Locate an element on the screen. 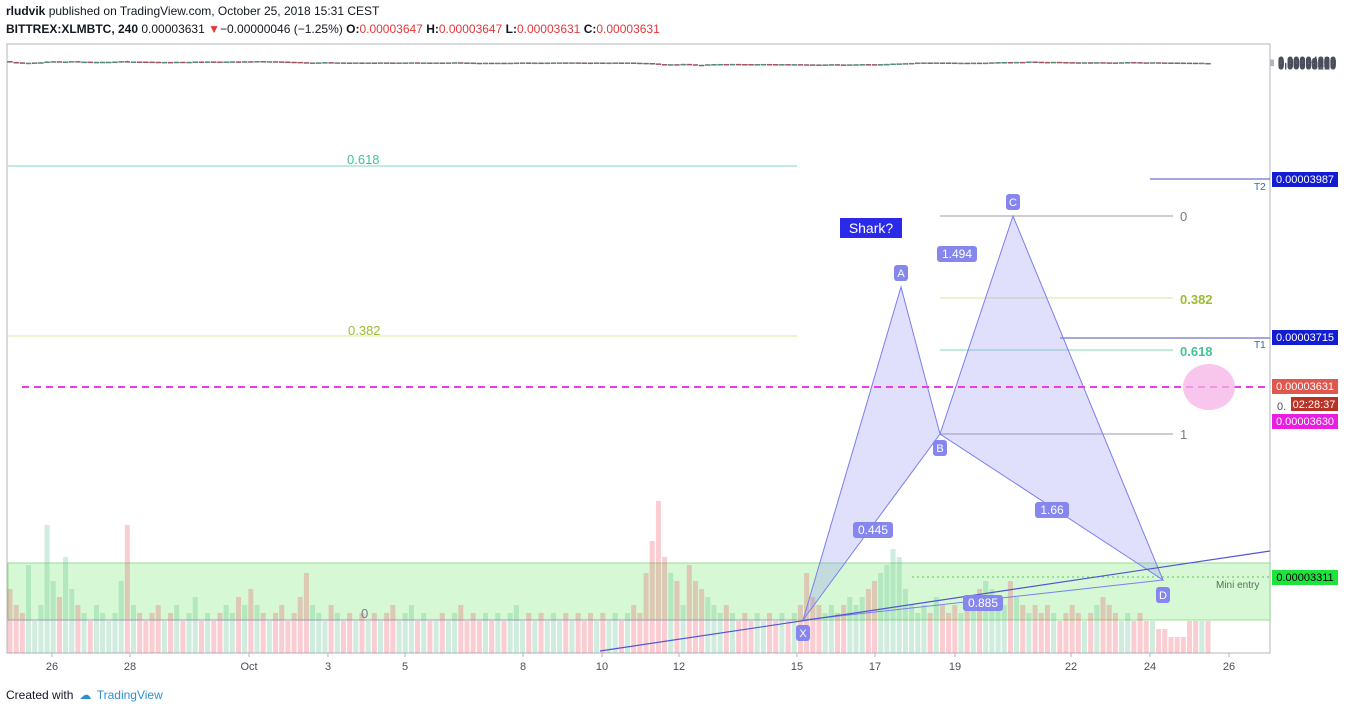  time-tick-label: 5 is located at coordinates (405, 667).